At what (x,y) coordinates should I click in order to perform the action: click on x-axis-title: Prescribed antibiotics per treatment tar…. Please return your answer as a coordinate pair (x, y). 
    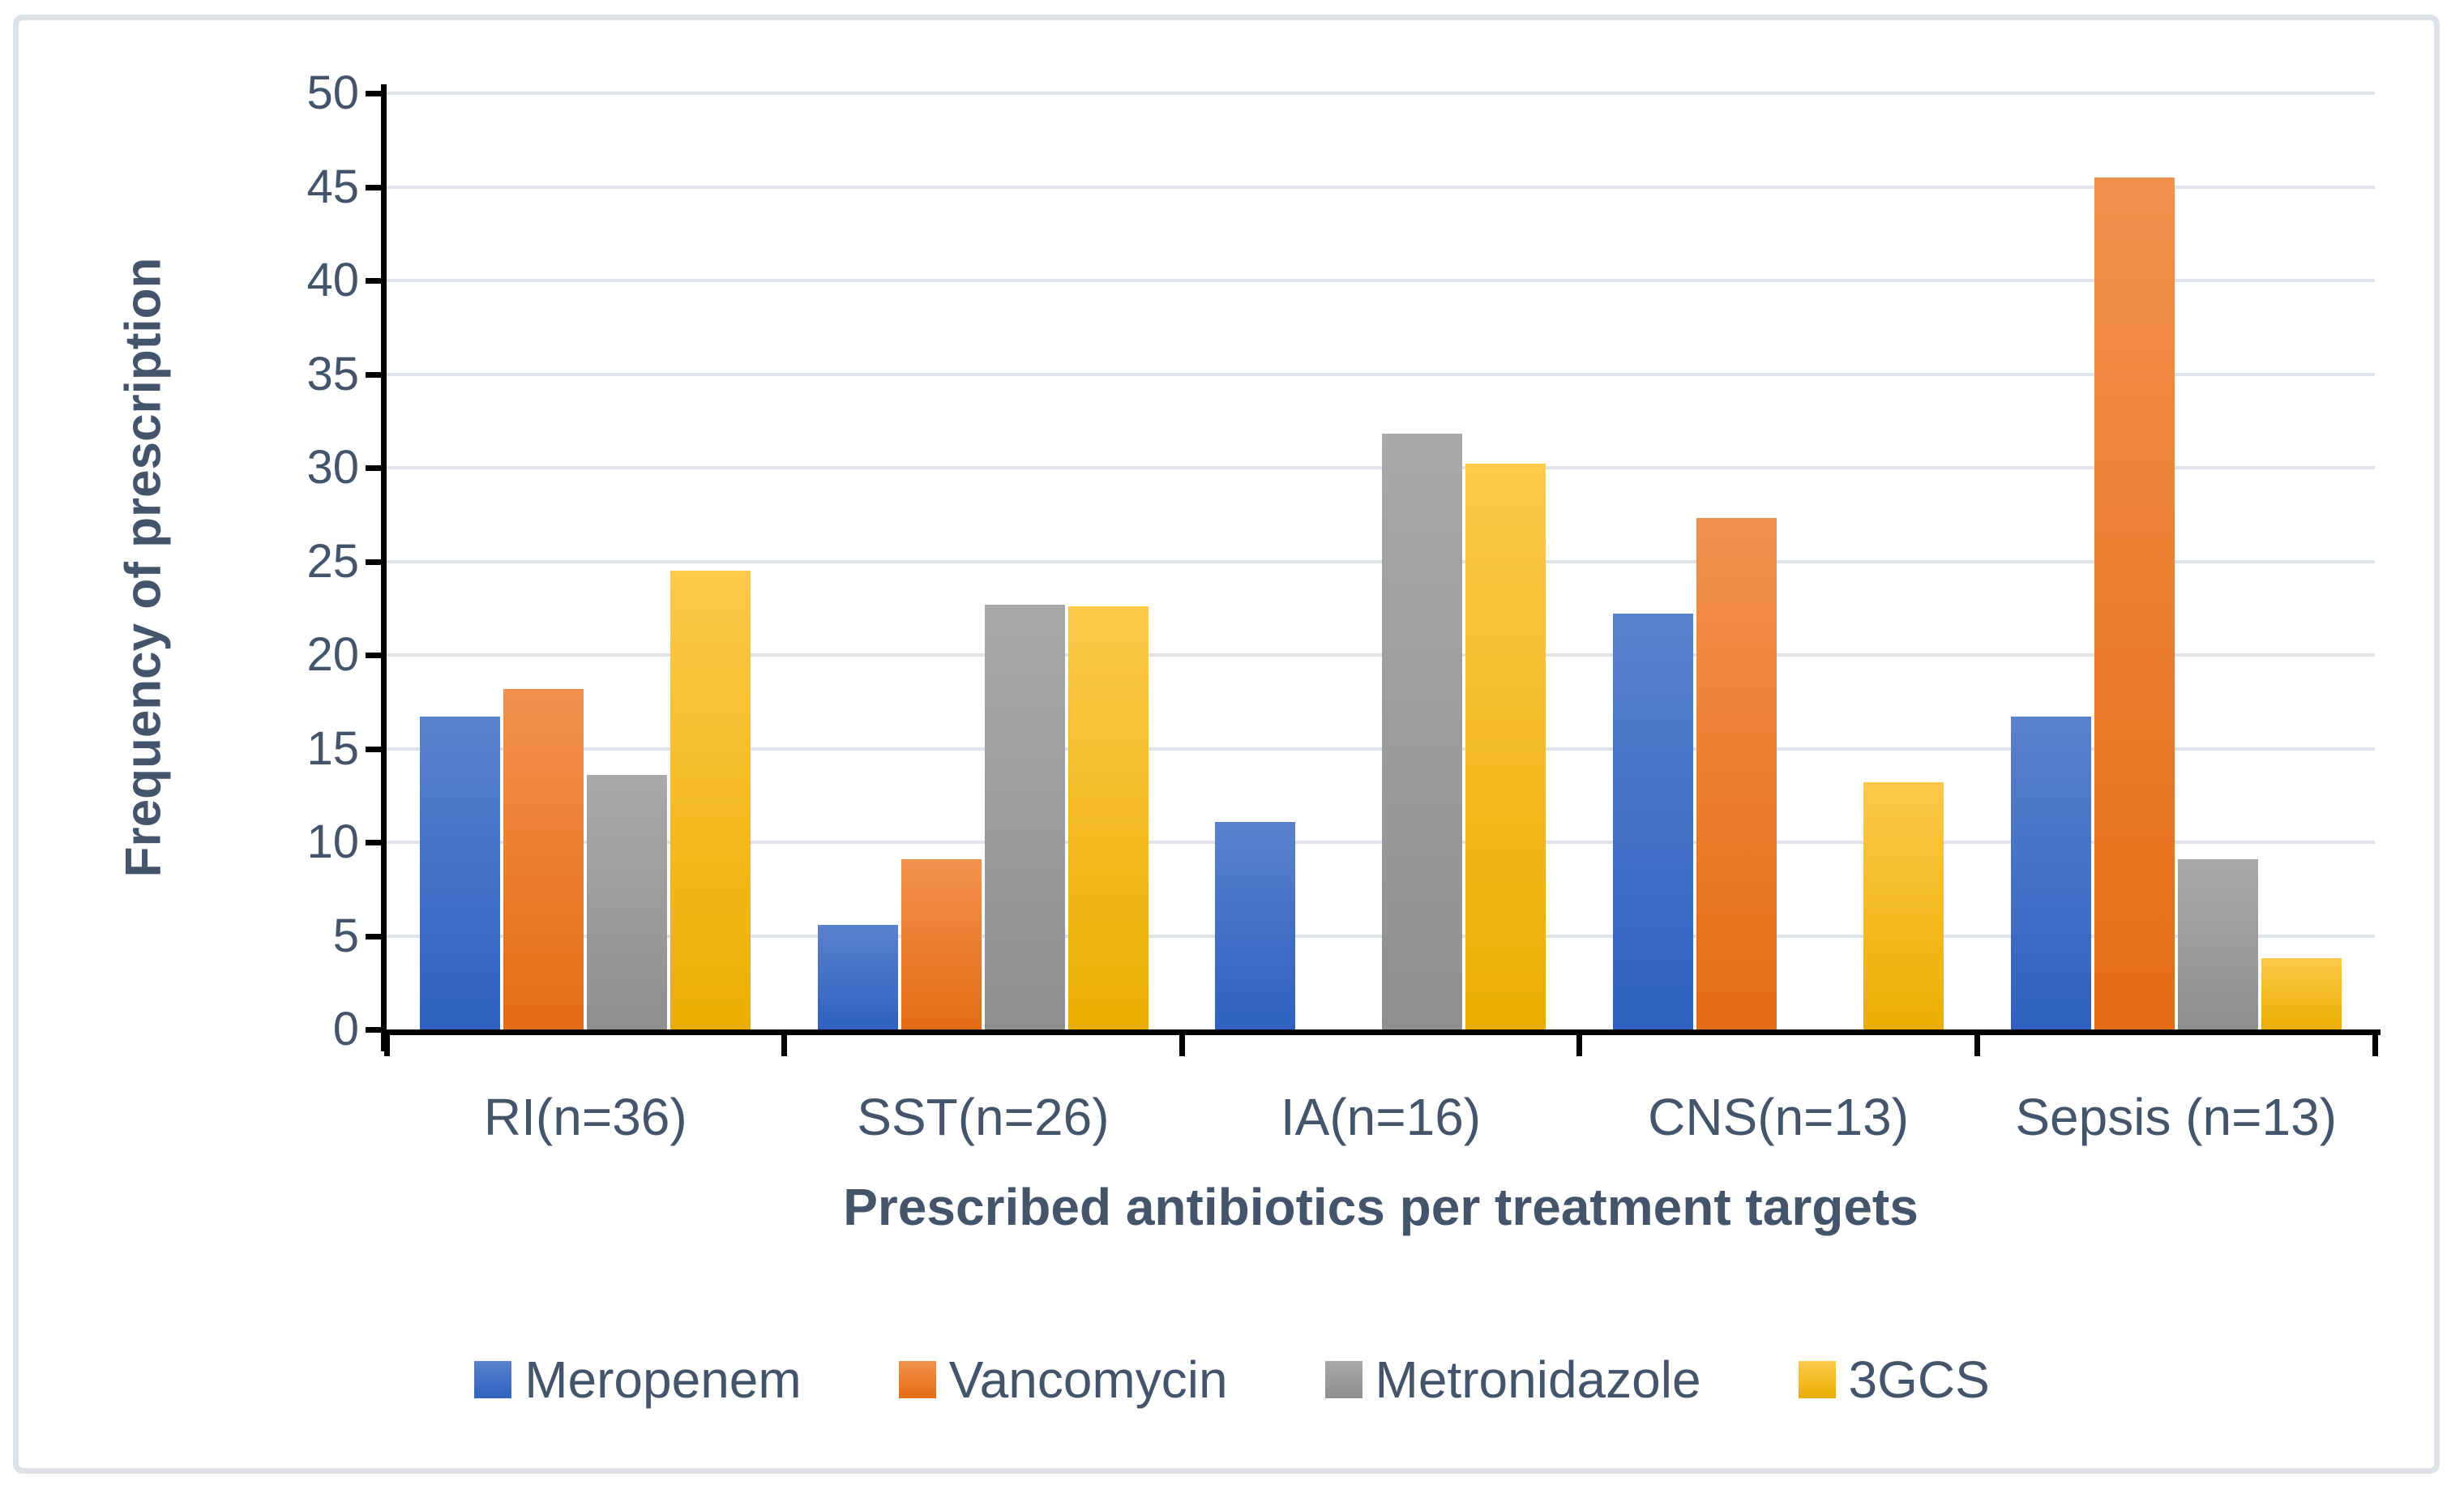
    Looking at the image, I should click on (1381, 1207).